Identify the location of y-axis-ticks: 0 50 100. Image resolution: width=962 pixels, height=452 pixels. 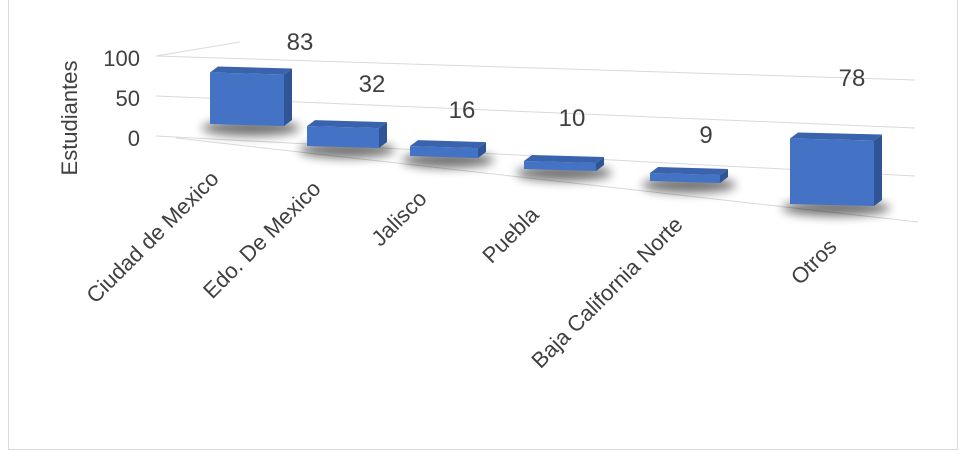
(121, 98).